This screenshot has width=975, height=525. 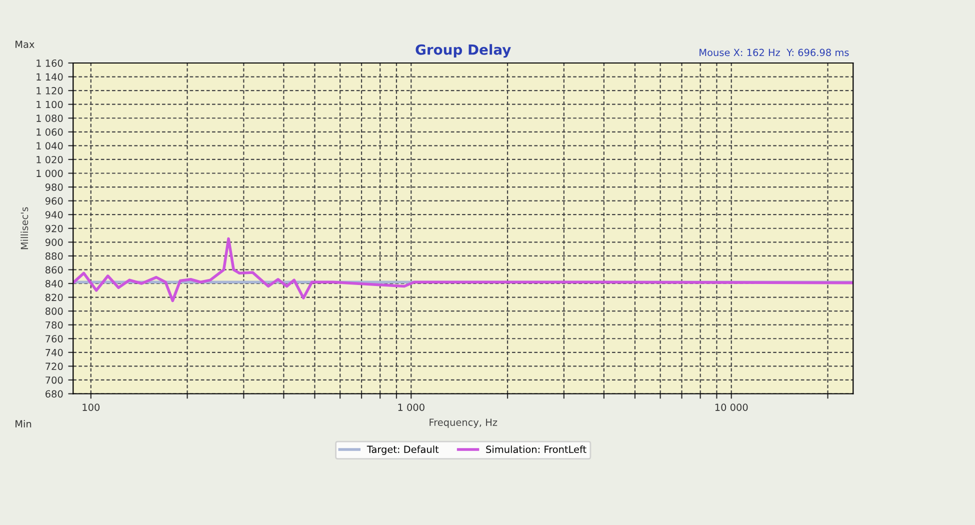 I want to click on y-tick-label: 820, so click(x=54, y=298).